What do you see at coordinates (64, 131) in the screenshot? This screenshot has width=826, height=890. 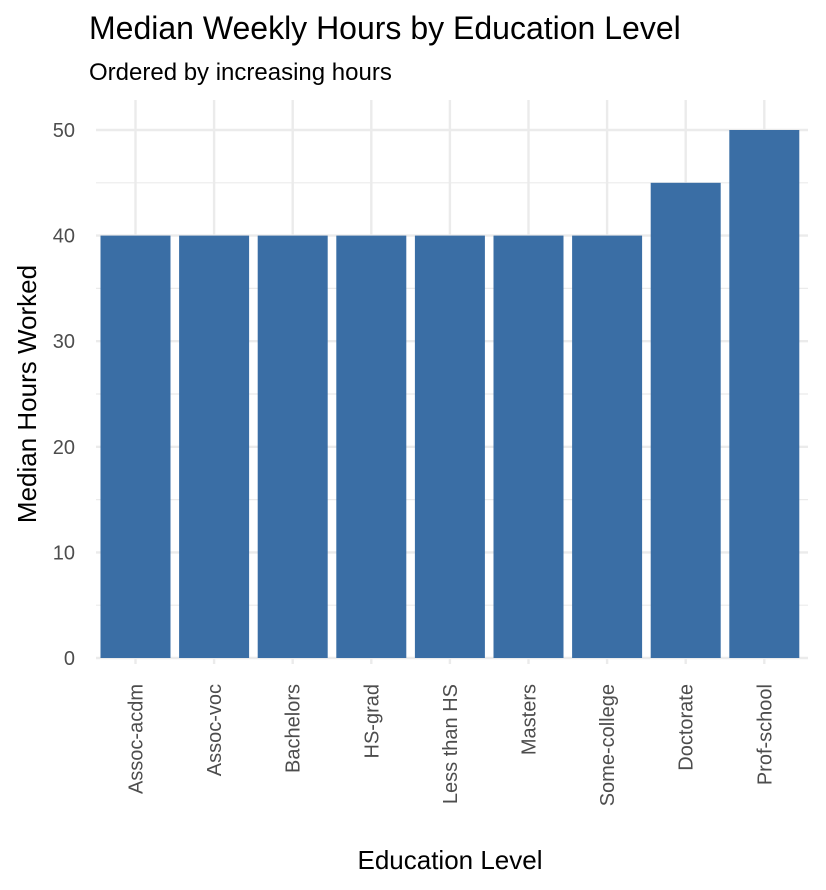 I see `y-tick-label: 50` at bounding box center [64, 131].